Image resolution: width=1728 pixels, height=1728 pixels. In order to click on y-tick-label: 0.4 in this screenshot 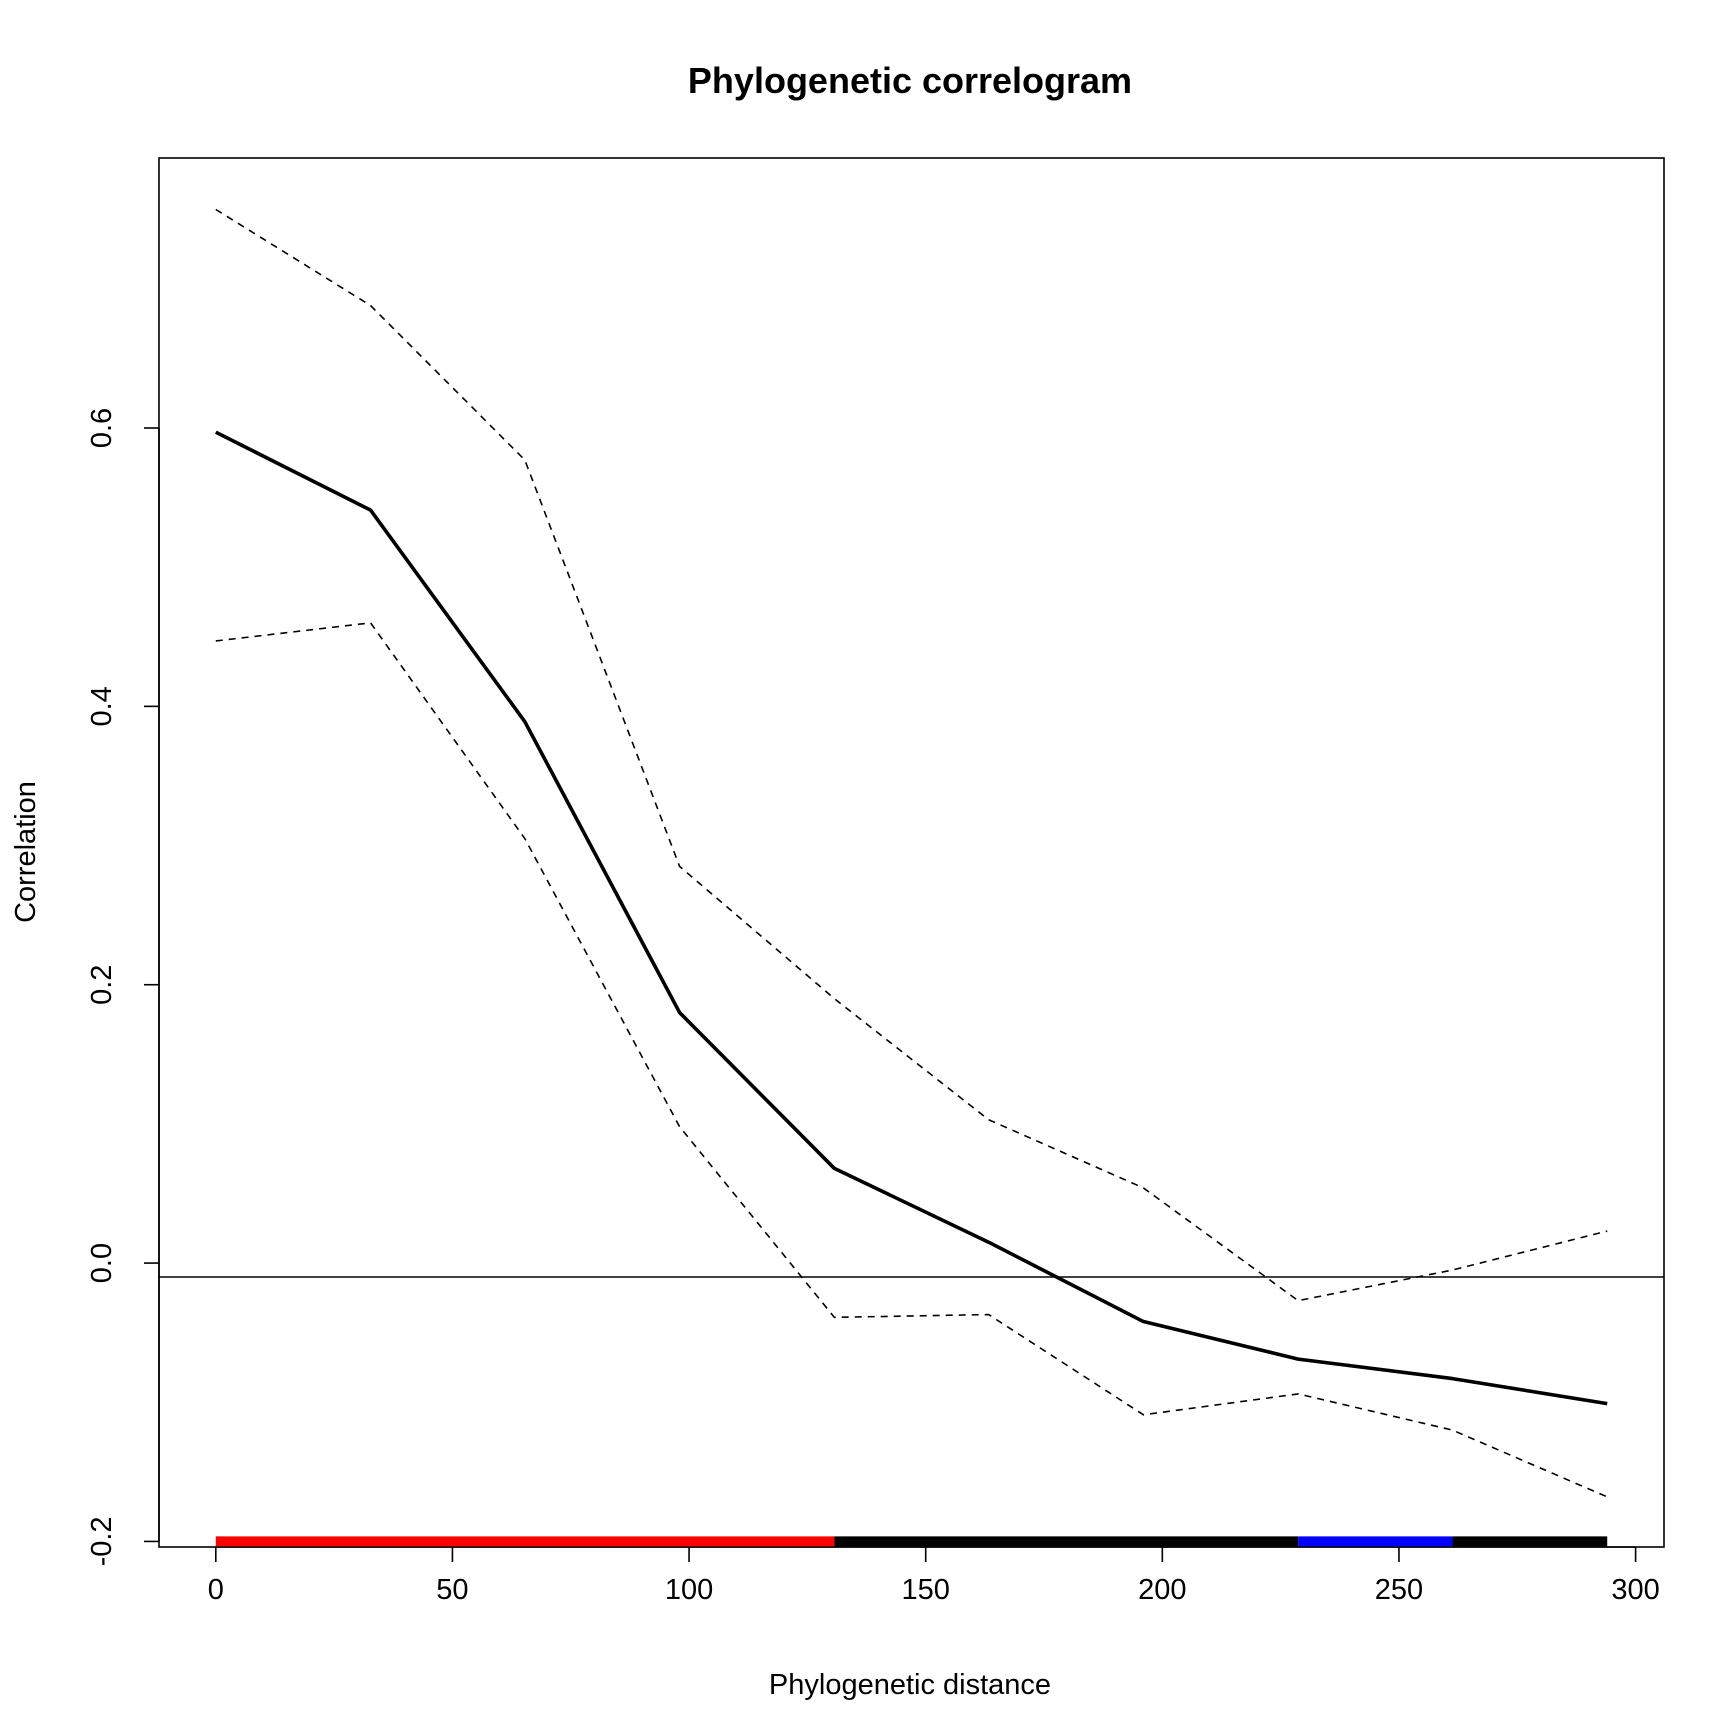, I will do `click(102, 706)`.